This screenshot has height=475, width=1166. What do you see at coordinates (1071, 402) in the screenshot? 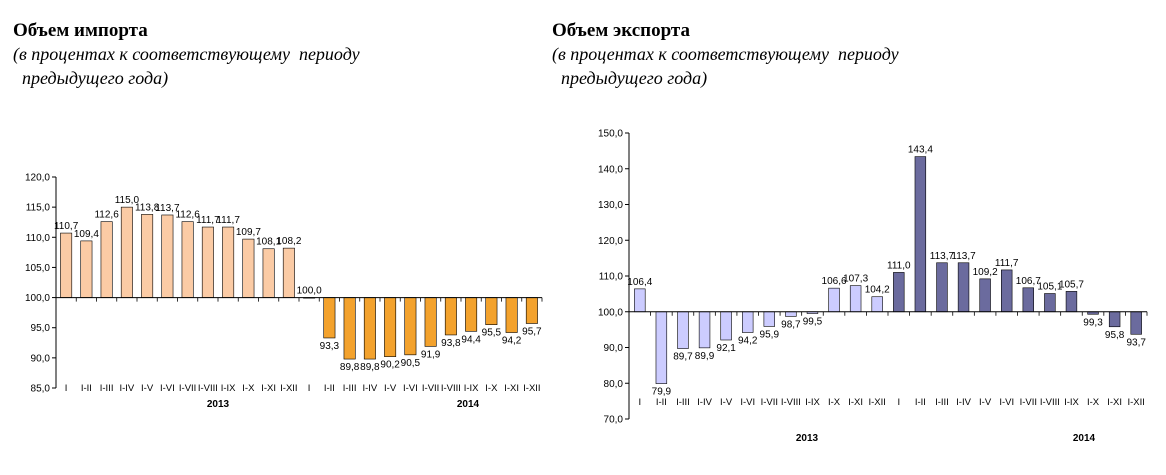
I see `export-category-label: I-IX` at bounding box center [1071, 402].